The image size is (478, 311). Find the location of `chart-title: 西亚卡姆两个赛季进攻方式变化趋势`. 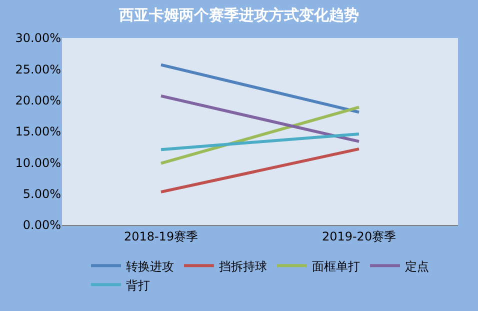

chart-title: 西亚卡姆两个赛季进攻方式变化趋势 is located at coordinates (238, 15).